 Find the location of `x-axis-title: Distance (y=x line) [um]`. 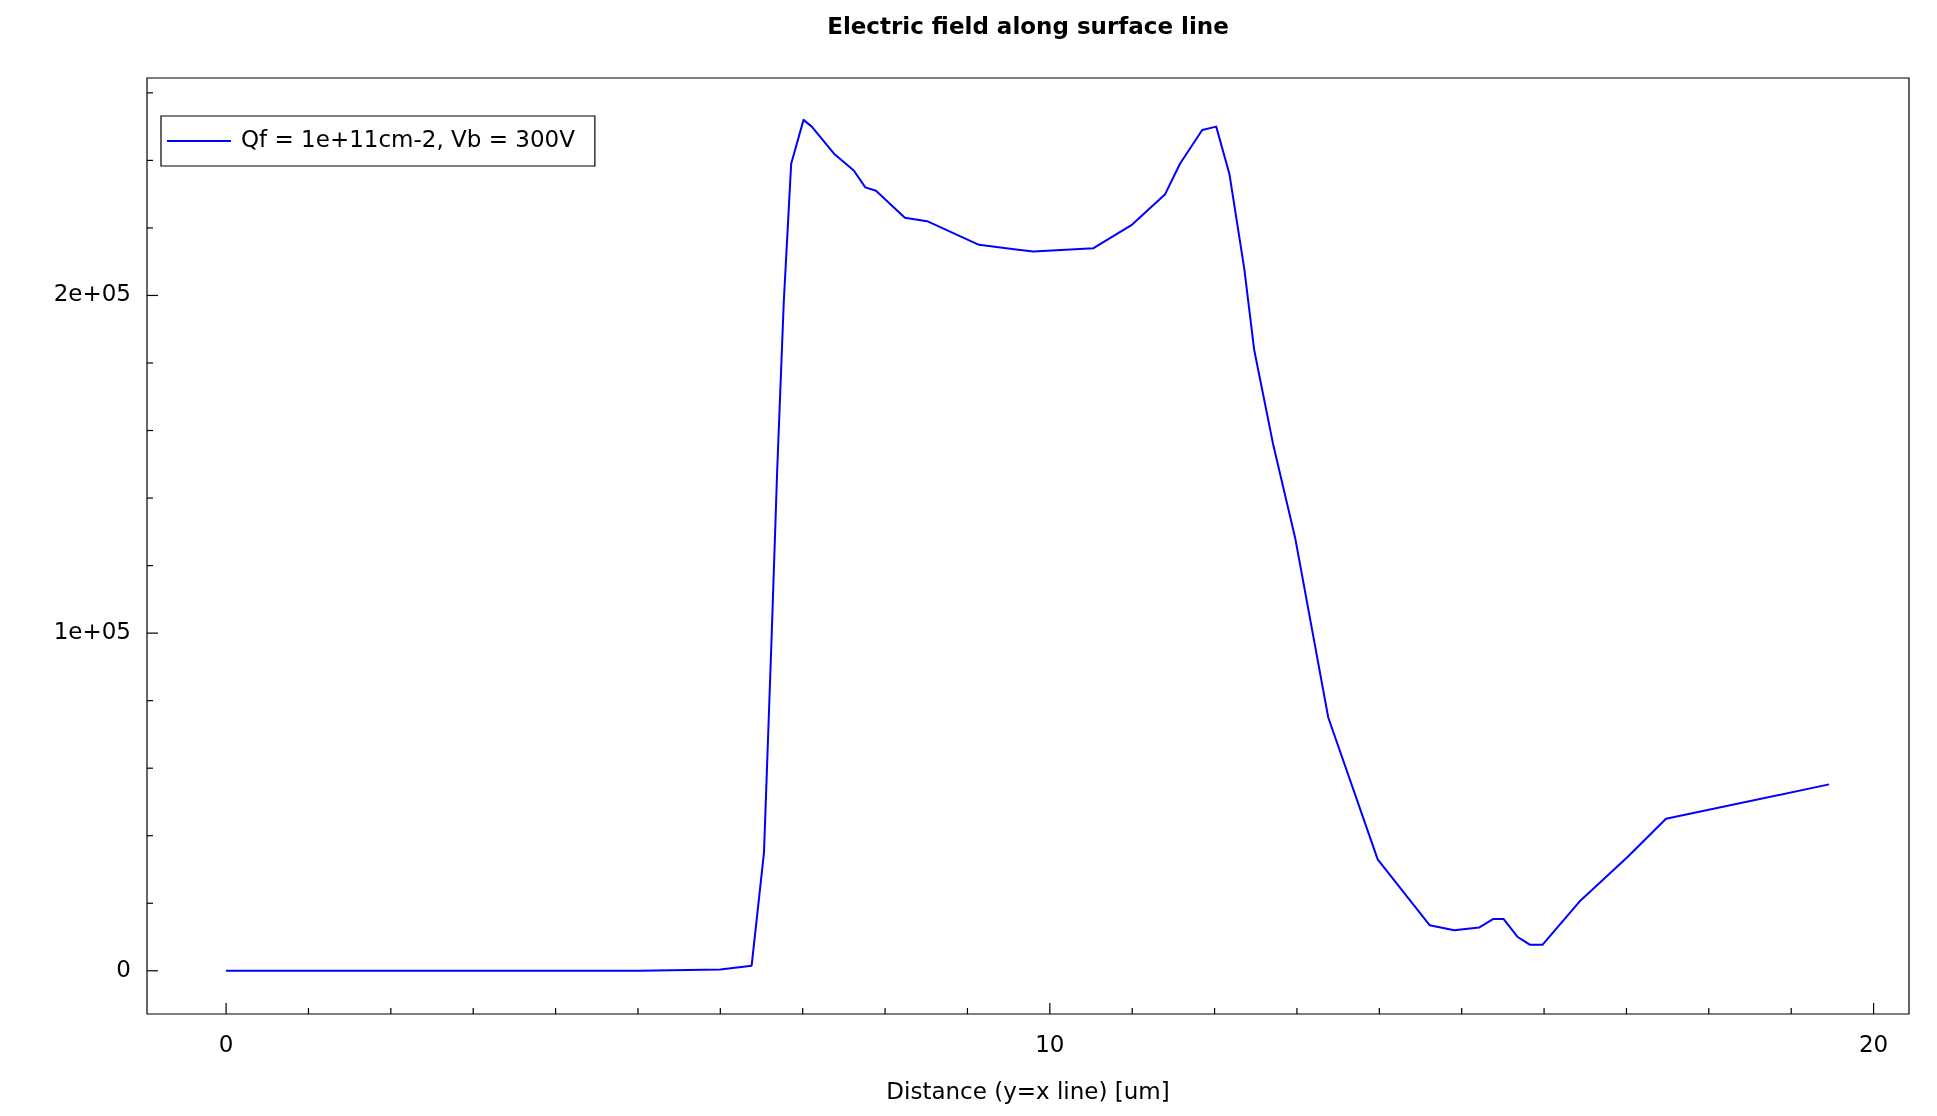

x-axis-title: Distance (y=x line) [um] is located at coordinates (1028, 1090).